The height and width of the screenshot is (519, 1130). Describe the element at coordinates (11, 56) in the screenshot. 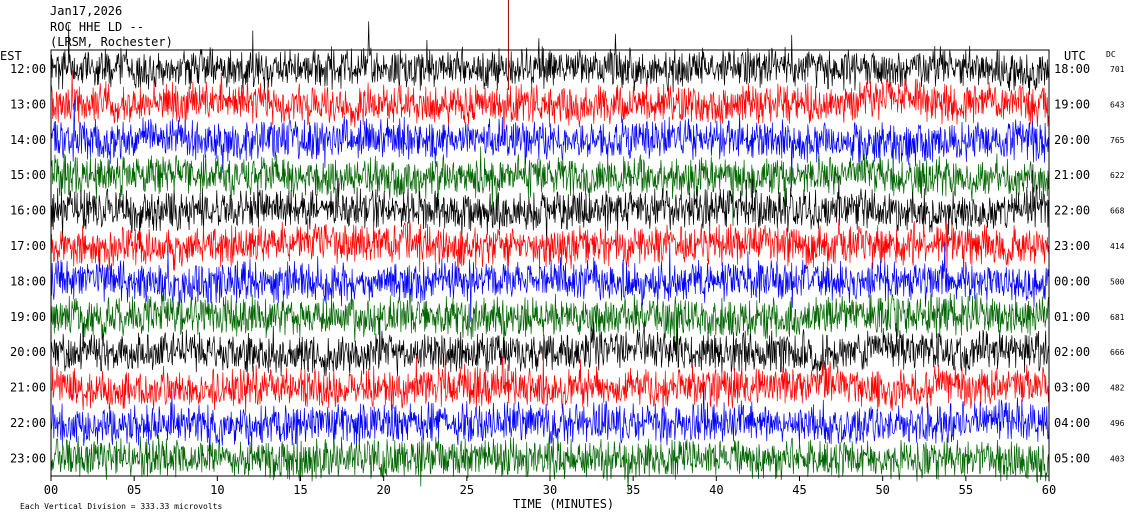

I see `left-axis-label: EST` at that location.